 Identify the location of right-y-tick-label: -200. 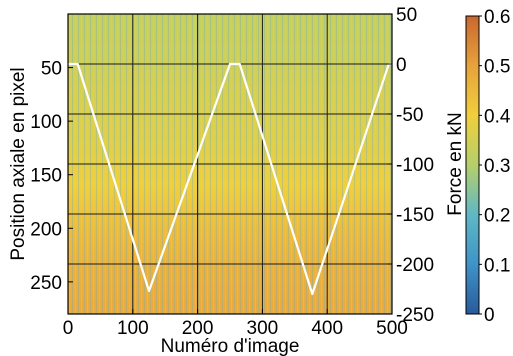
(415, 265).